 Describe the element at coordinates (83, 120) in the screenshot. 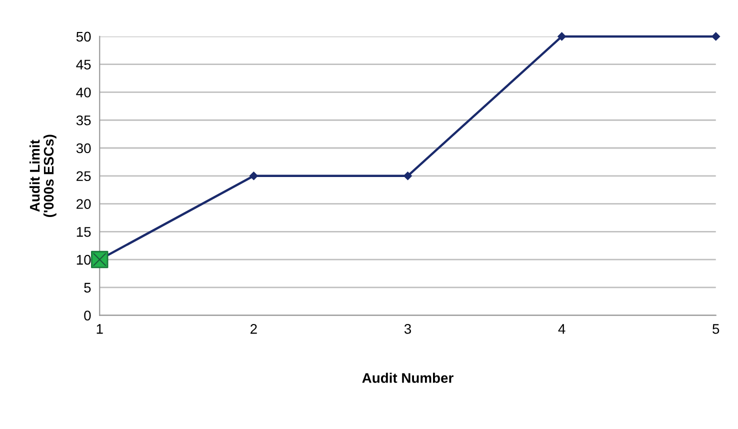

I see `y-tick-label: 35` at that location.